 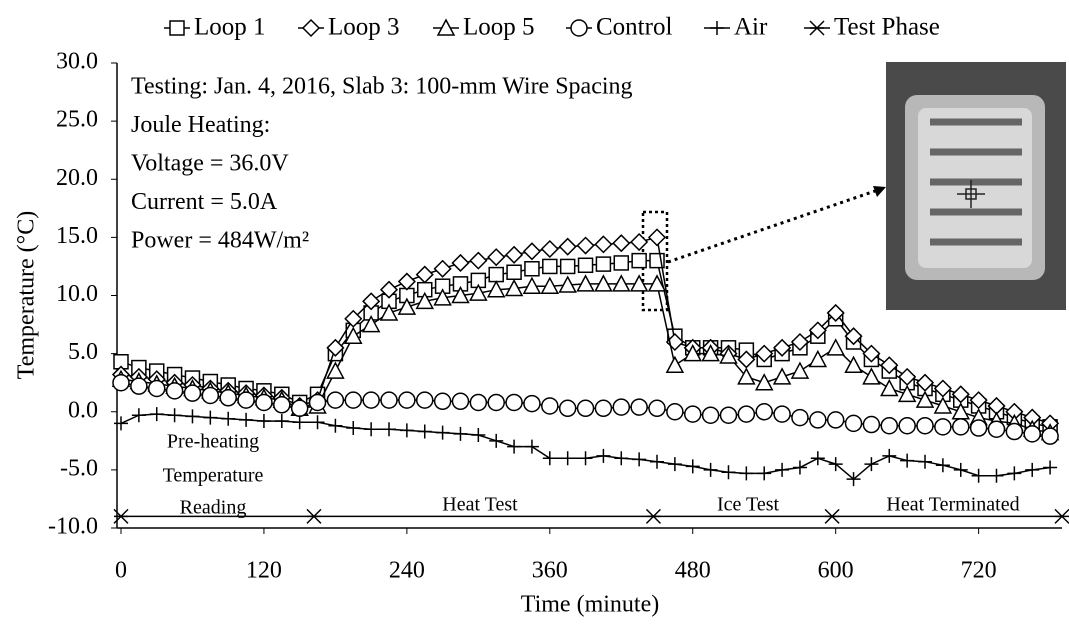 I want to click on legend-item: Air, so click(x=736, y=27).